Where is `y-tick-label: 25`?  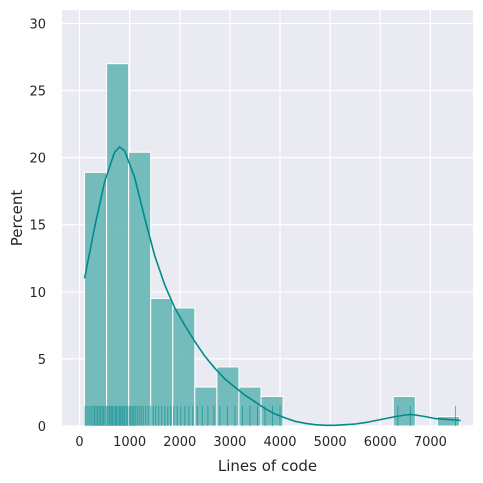 y-tick-label: 25 is located at coordinates (37, 92).